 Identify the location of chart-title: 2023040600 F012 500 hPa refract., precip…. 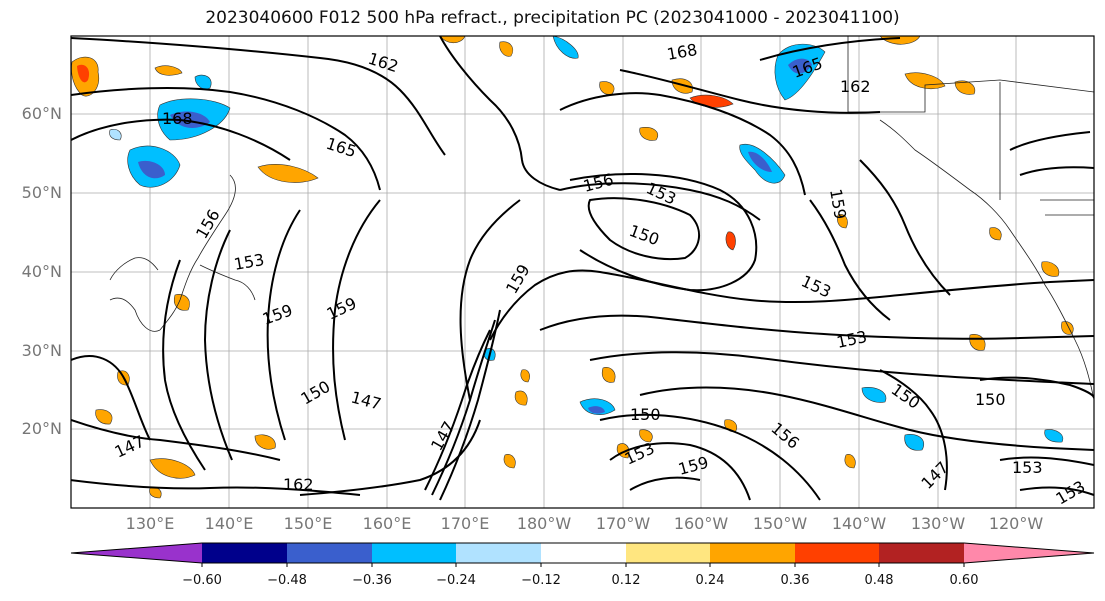
(552, 18).